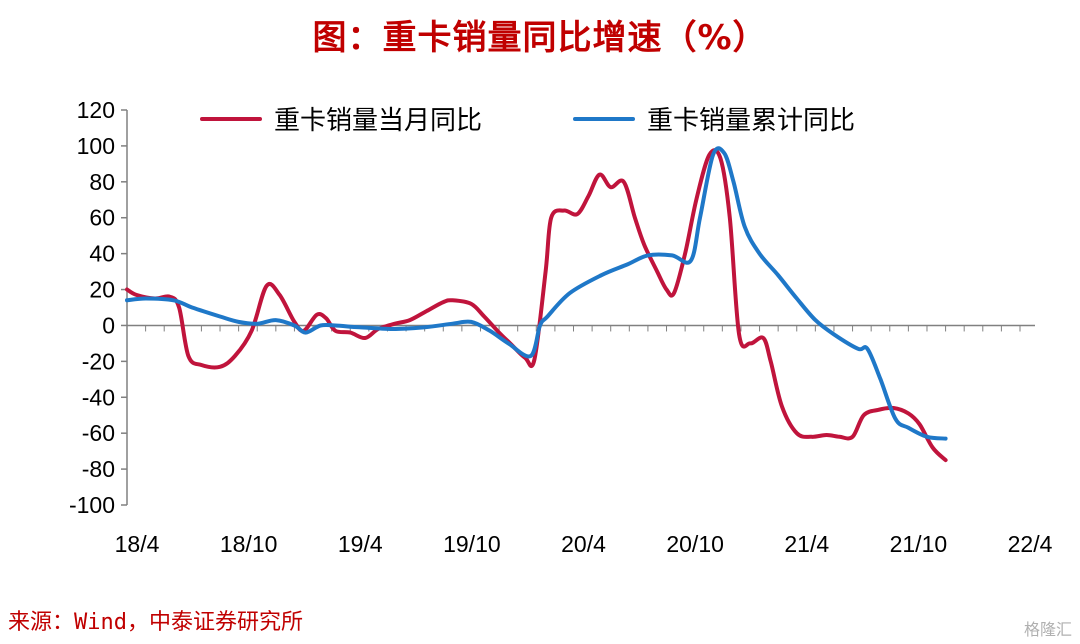 Image resolution: width=1080 pixels, height=644 pixels. Describe the element at coordinates (102, 254) in the screenshot. I see `y-tick-label: 40` at that location.